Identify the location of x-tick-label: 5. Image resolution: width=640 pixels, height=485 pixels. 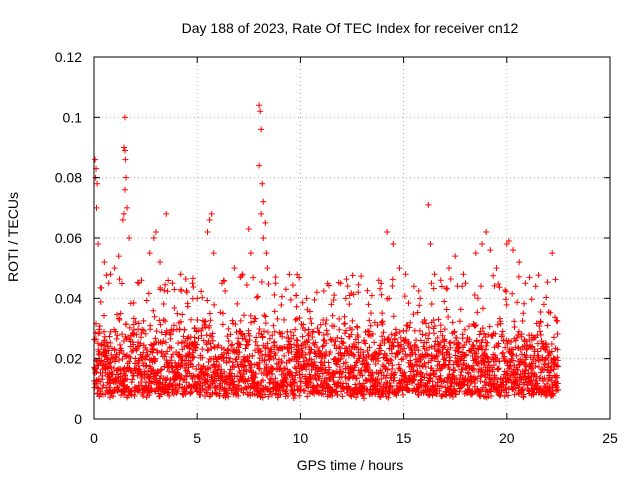
(197, 438).